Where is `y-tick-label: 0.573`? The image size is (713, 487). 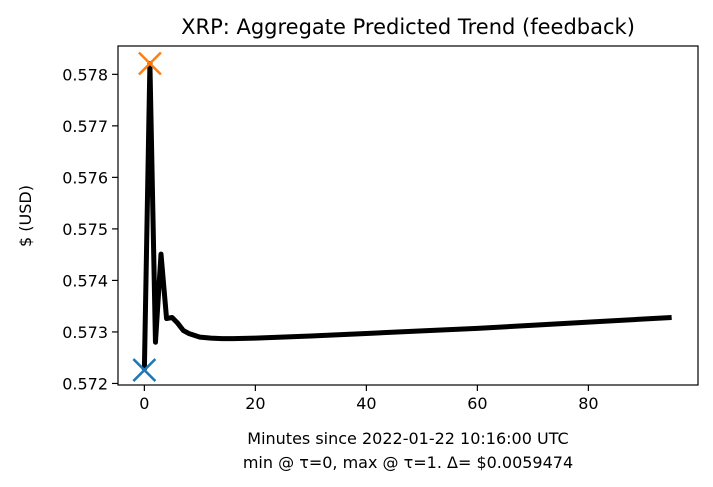 y-tick-label: 0.573 is located at coordinates (85, 332).